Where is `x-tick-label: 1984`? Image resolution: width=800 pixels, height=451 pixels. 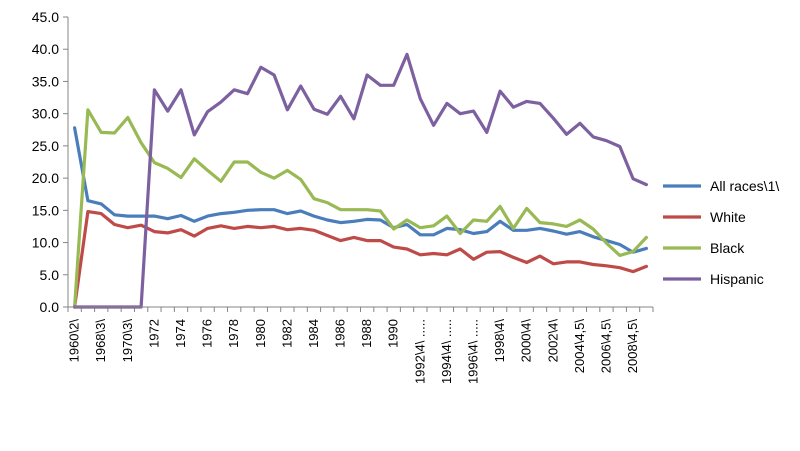
x-tick-label: 1984 is located at coordinates (313, 333).